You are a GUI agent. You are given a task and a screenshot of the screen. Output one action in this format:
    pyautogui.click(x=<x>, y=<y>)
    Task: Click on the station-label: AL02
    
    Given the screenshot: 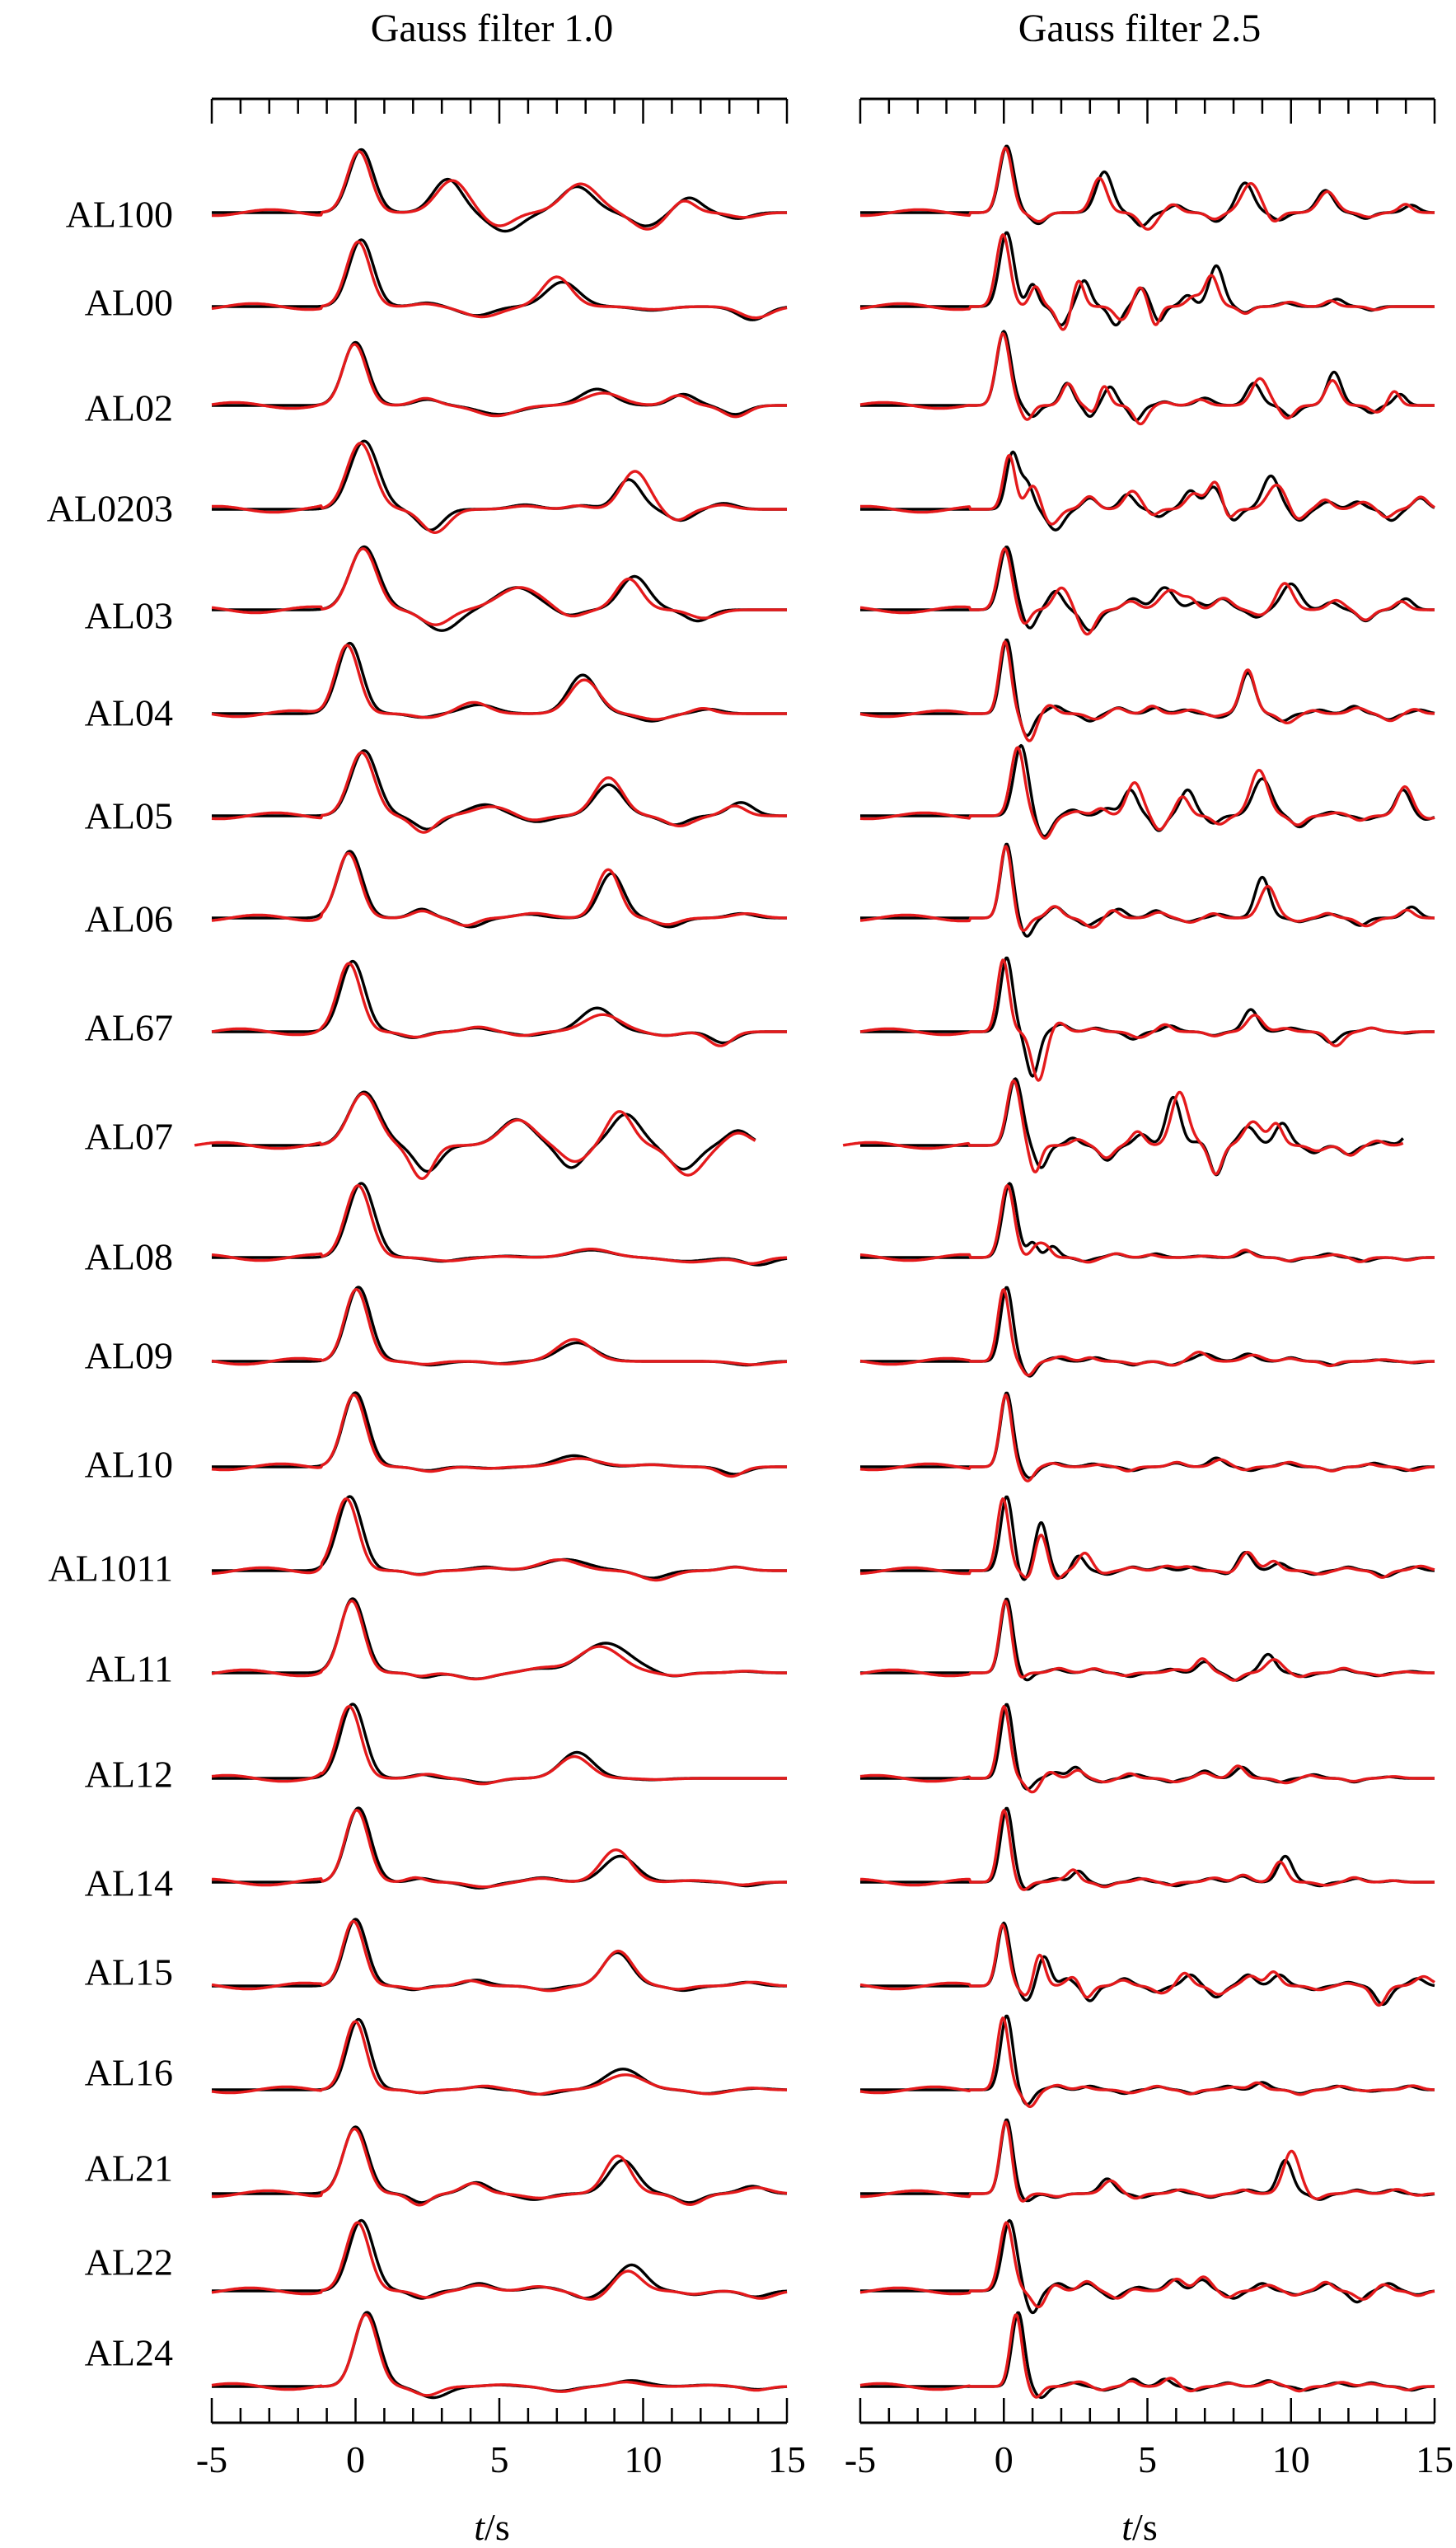 What is the action you would take?
    pyautogui.click(x=129, y=408)
    